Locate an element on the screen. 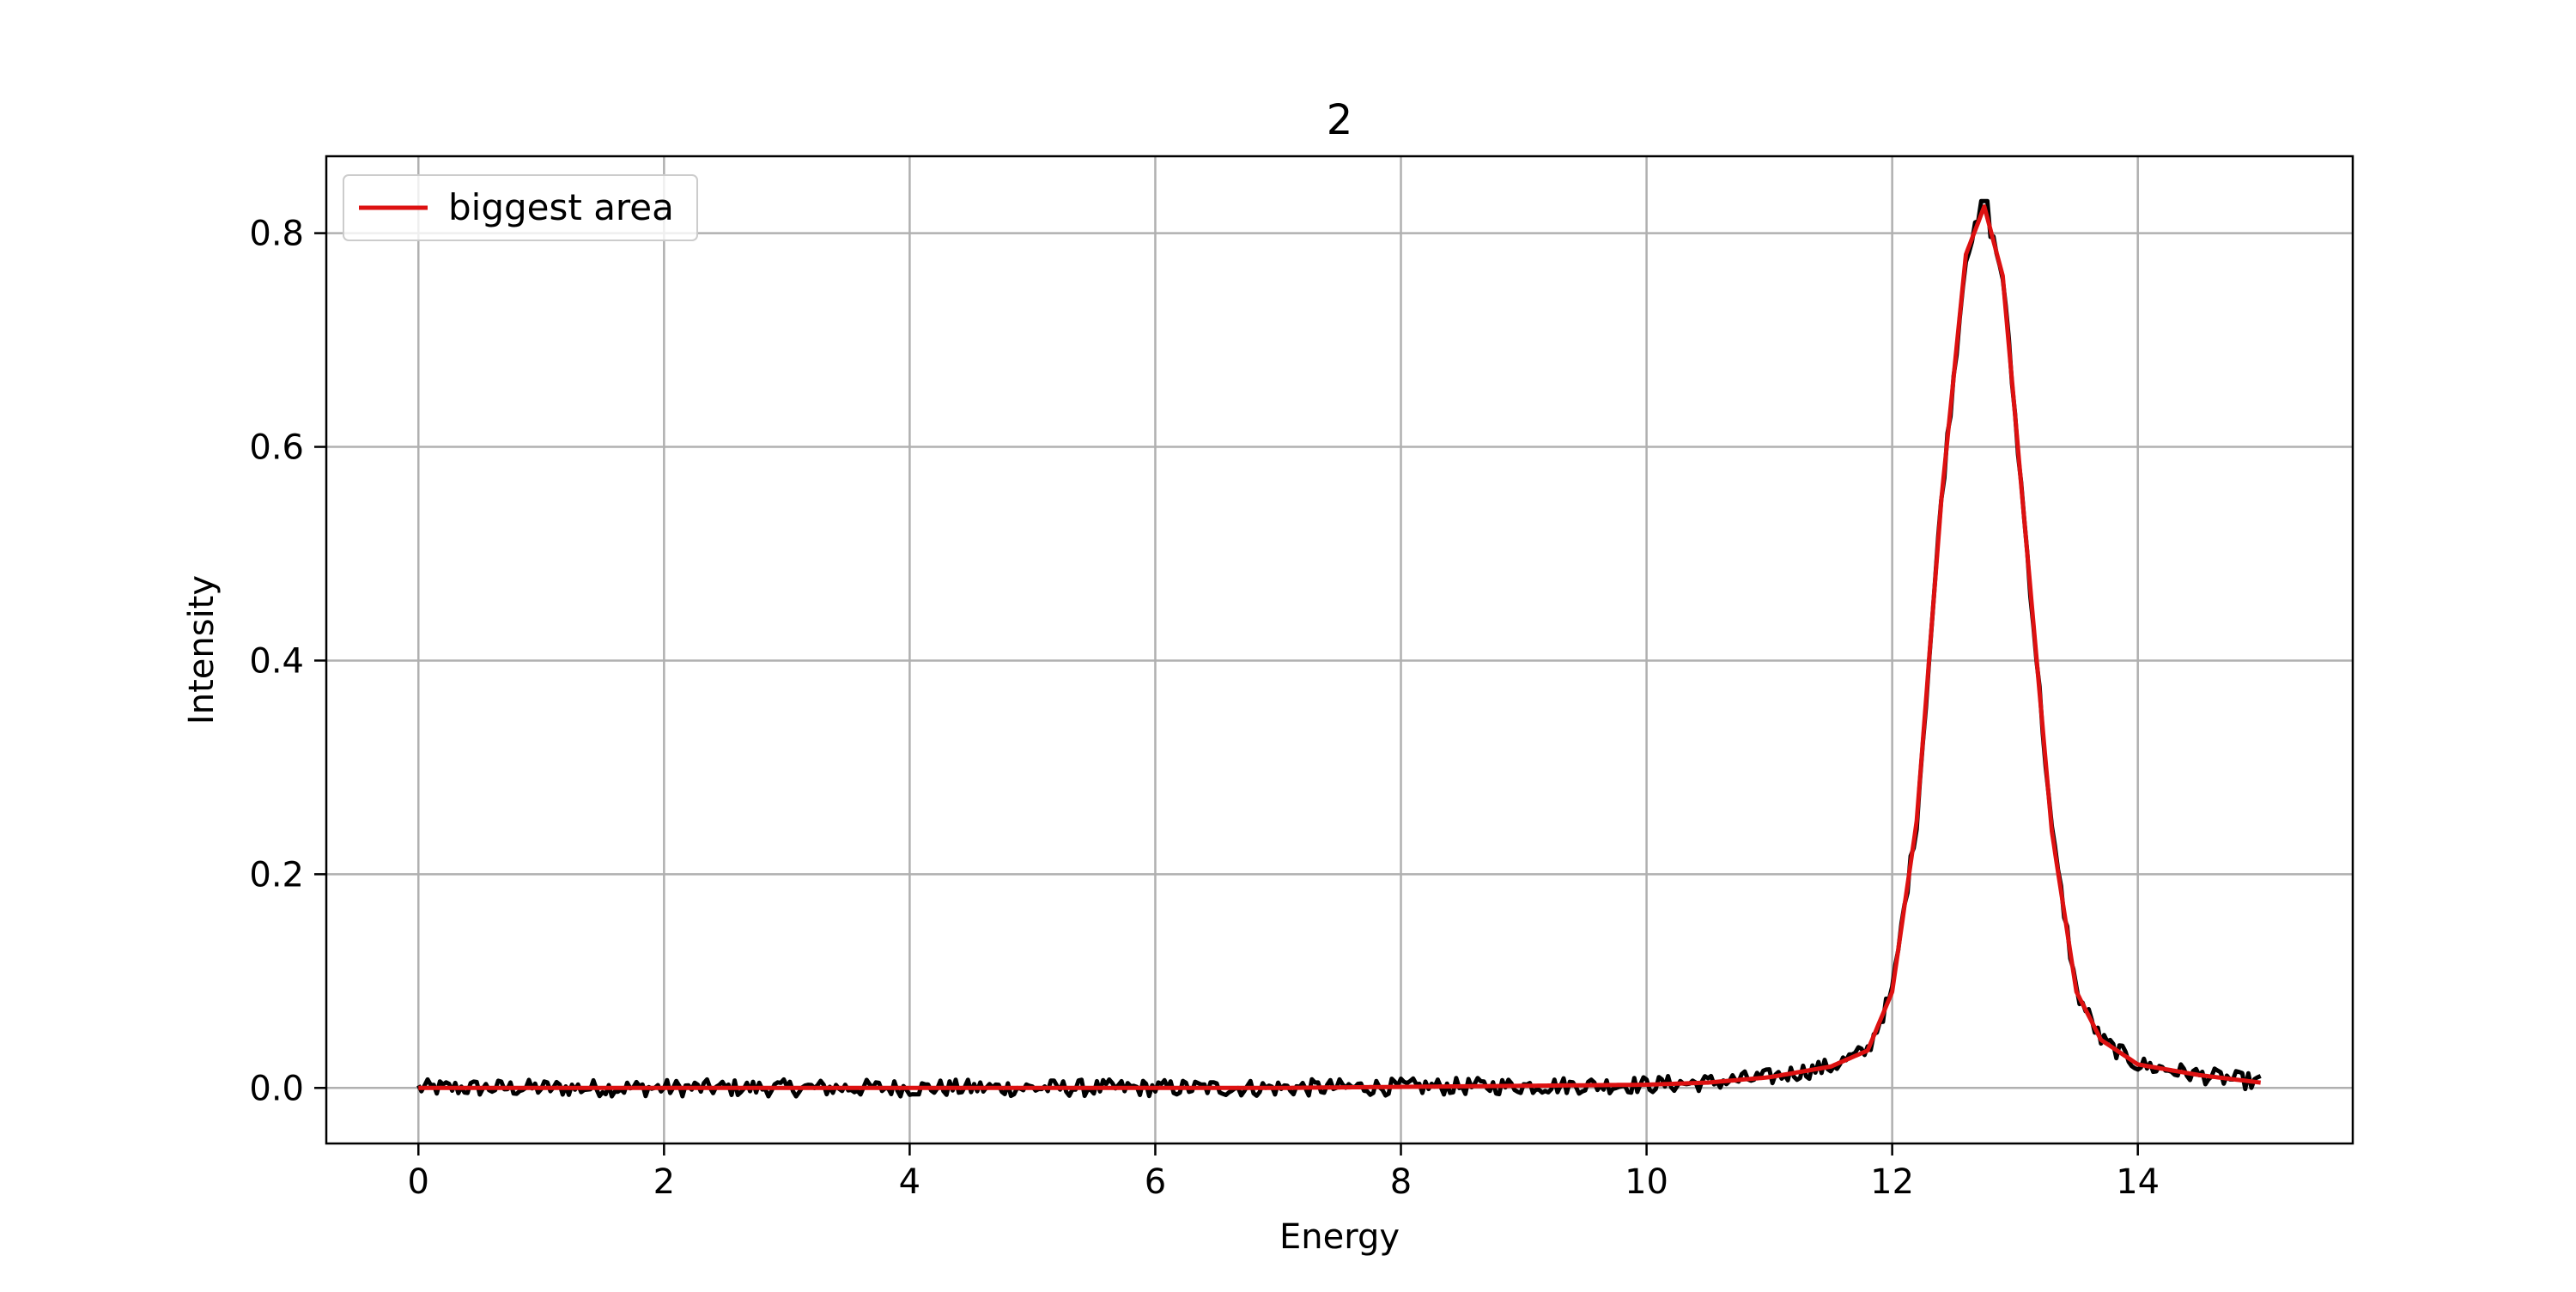  y-tick-label: 0.6 is located at coordinates (276, 448).